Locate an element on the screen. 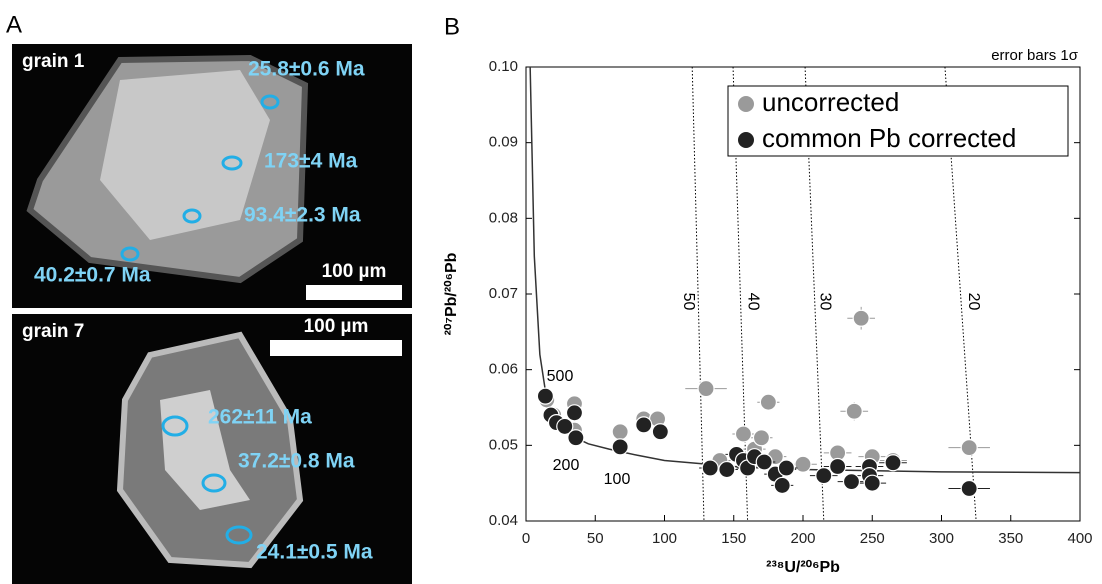 This screenshot has height=584, width=1102. age-label: 173±4 Ma is located at coordinates (311, 161).